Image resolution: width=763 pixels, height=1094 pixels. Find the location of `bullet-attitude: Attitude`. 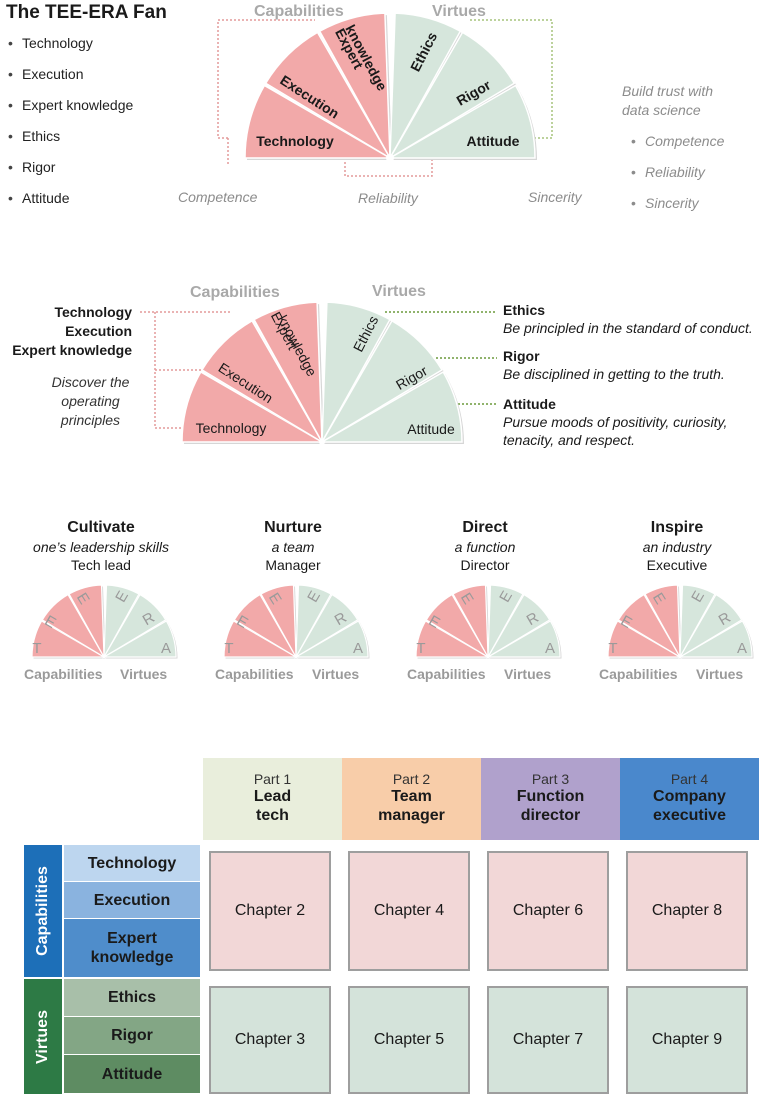

bullet-attitude: Attitude is located at coordinates (39, 198).